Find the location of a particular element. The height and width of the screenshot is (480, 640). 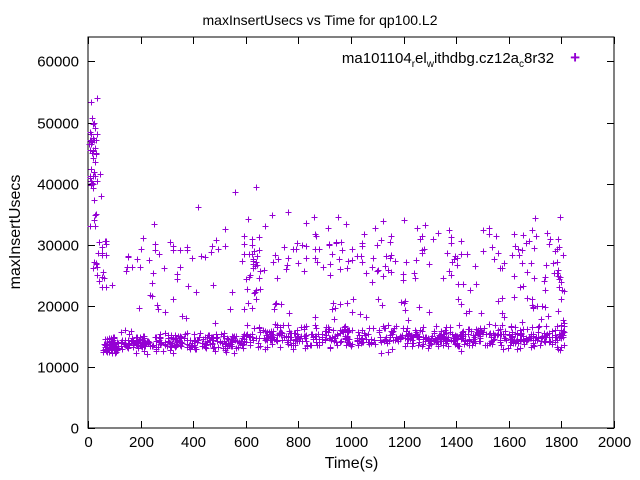

x-tick-label: 1800 is located at coordinates (561, 442).